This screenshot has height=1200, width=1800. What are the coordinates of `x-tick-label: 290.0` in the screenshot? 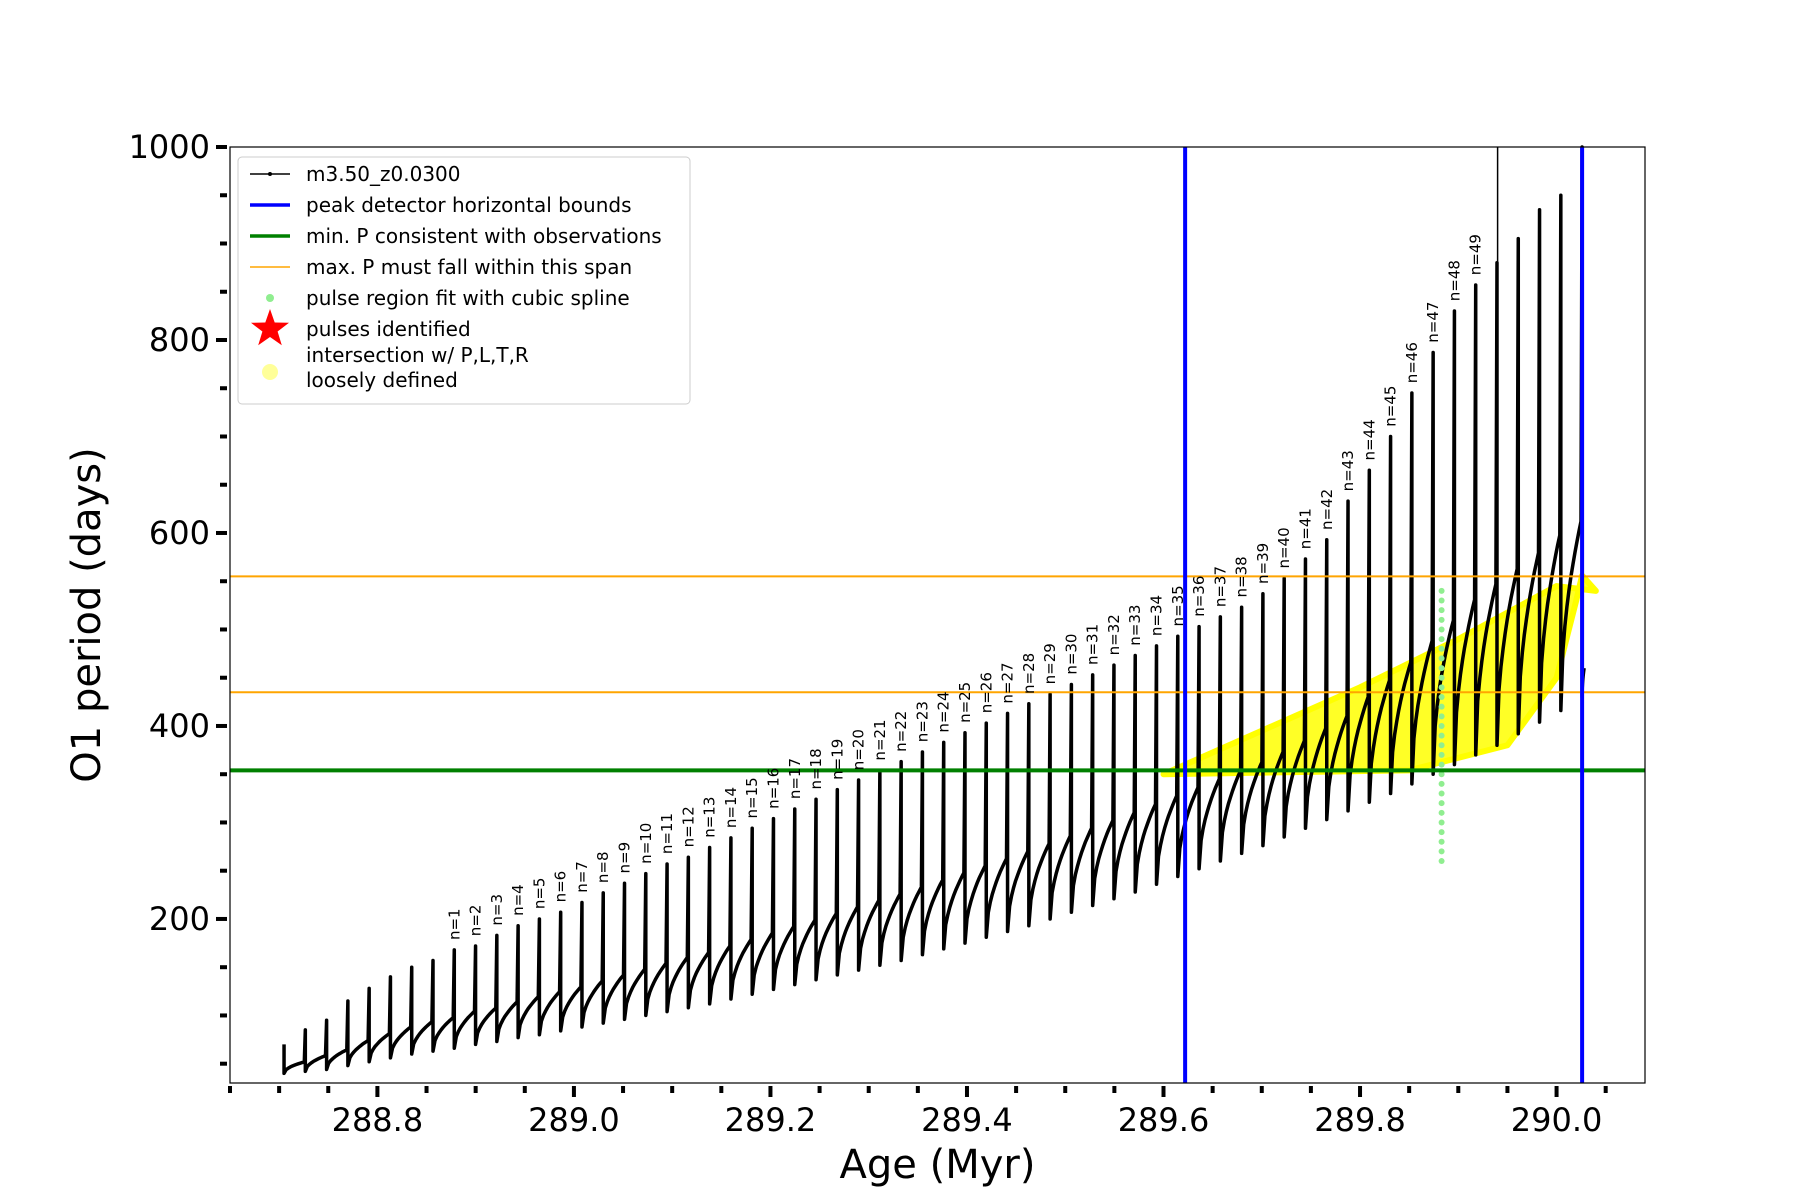 It's located at (1557, 1120).